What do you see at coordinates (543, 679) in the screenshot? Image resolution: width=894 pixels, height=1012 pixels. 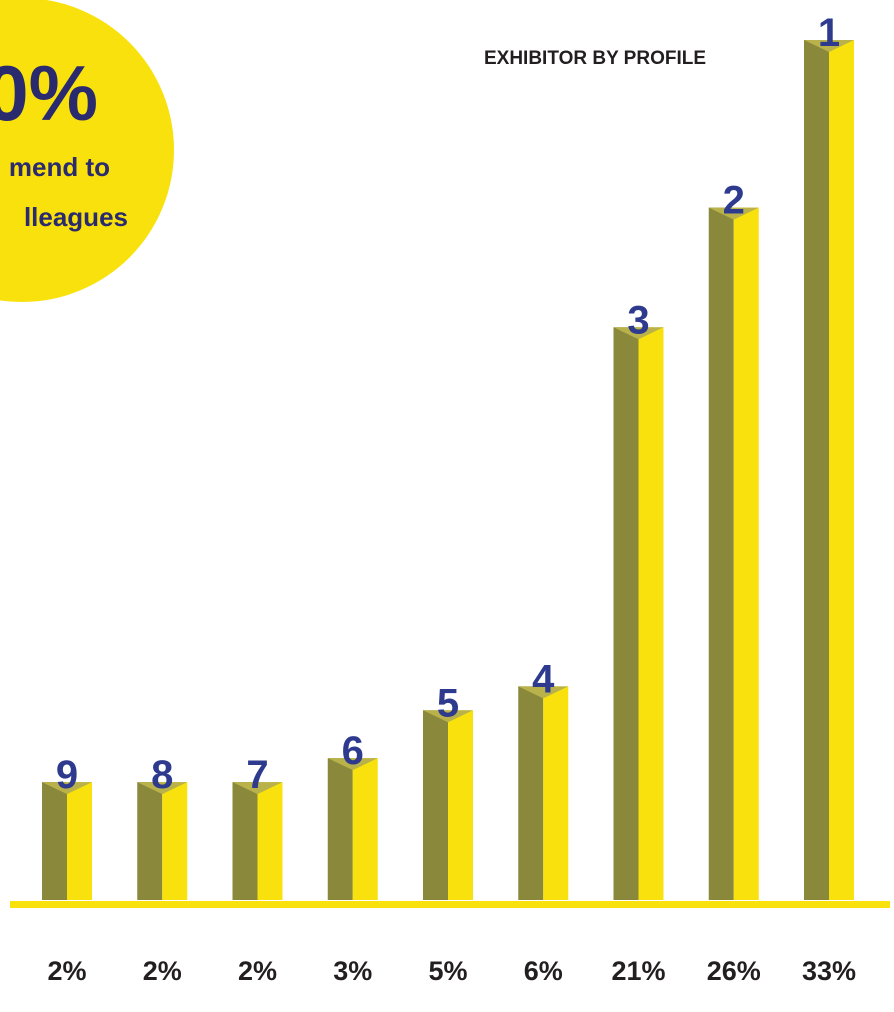 I see `rank-label: 4` at bounding box center [543, 679].